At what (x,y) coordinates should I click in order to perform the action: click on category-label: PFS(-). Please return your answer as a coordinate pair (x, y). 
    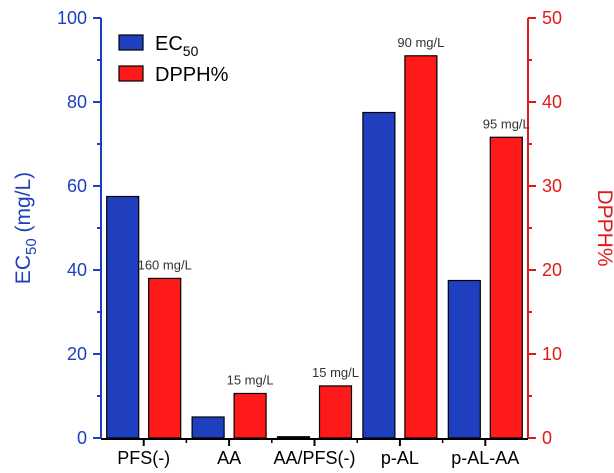
    Looking at the image, I should click on (143, 458).